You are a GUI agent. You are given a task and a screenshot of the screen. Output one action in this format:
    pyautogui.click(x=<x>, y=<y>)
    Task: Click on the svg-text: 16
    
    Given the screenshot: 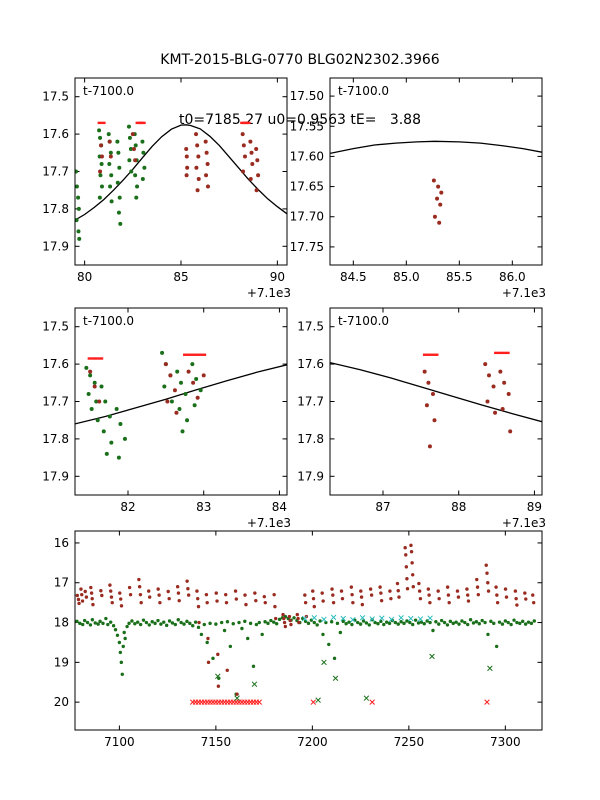 What is the action you would take?
    pyautogui.click(x=61, y=543)
    